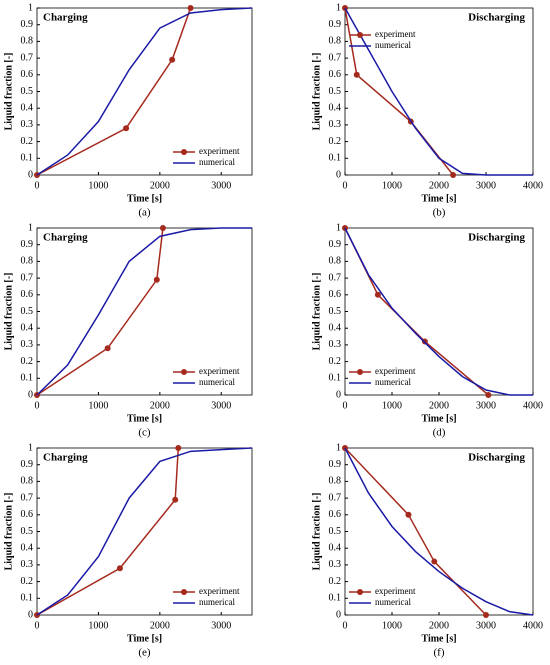  Describe the element at coordinates (496, 238) in the screenshot. I see `panel-title: Discharging` at that location.